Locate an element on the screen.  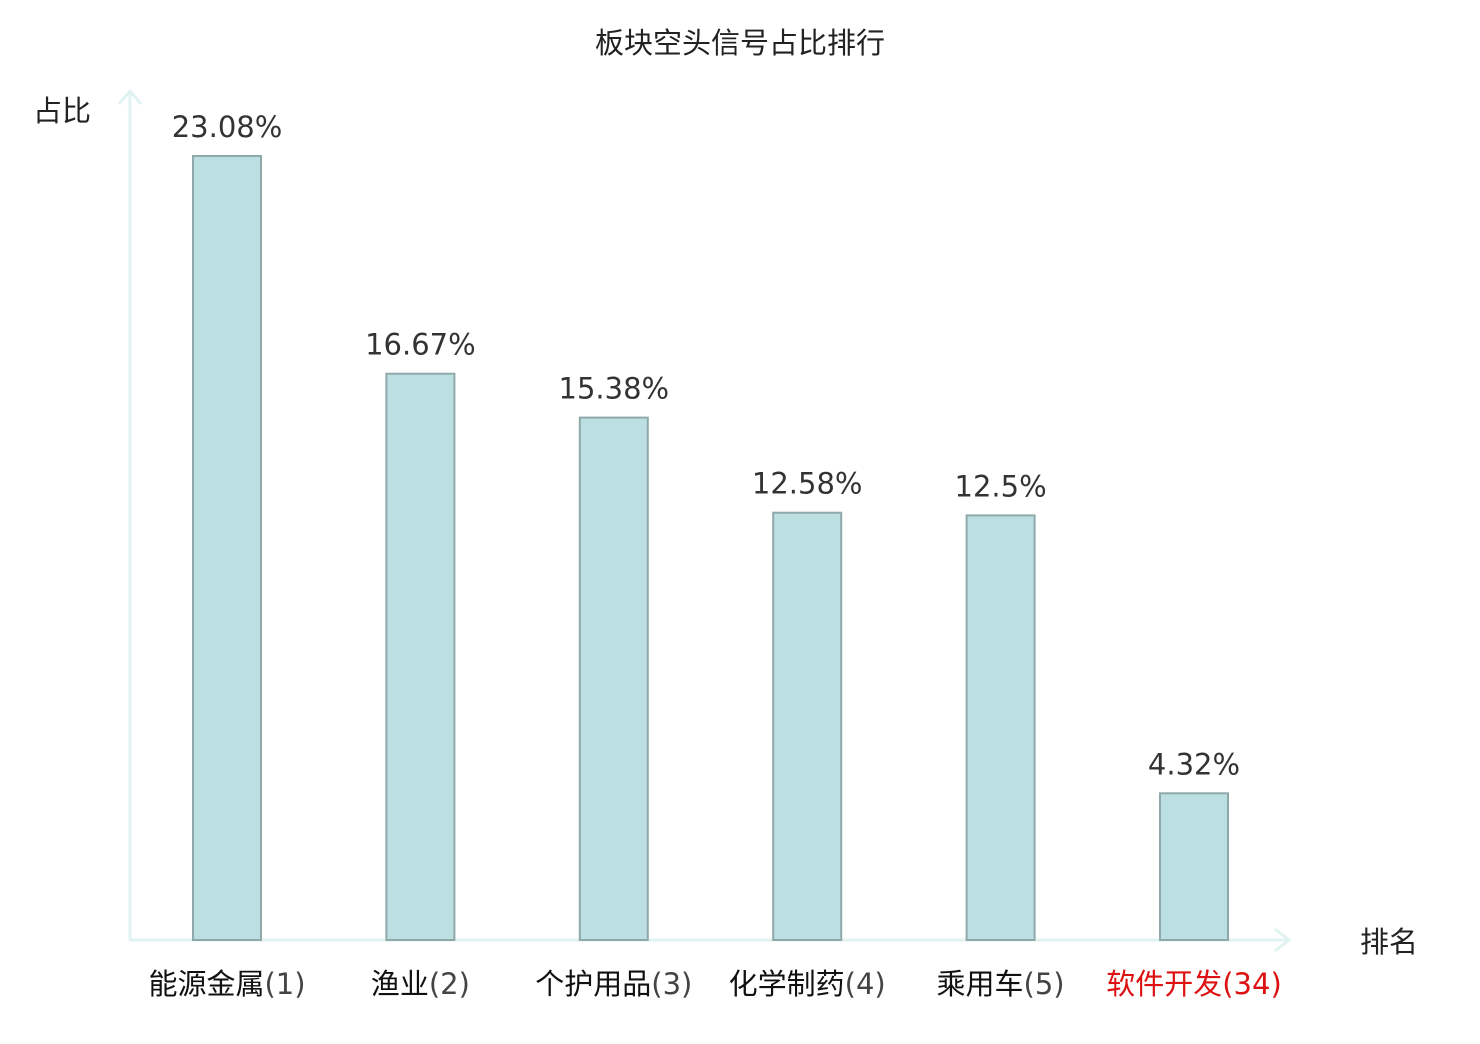
value-label-6: 4.32% is located at coordinates (1194, 764).